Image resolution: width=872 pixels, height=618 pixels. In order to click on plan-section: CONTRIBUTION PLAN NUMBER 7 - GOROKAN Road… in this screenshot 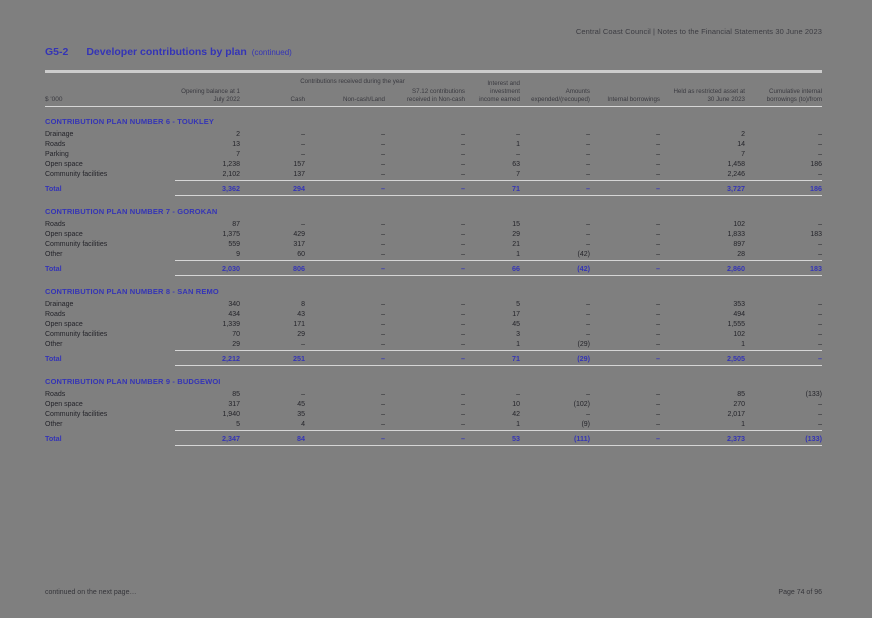, I will do `click(433, 242)`.